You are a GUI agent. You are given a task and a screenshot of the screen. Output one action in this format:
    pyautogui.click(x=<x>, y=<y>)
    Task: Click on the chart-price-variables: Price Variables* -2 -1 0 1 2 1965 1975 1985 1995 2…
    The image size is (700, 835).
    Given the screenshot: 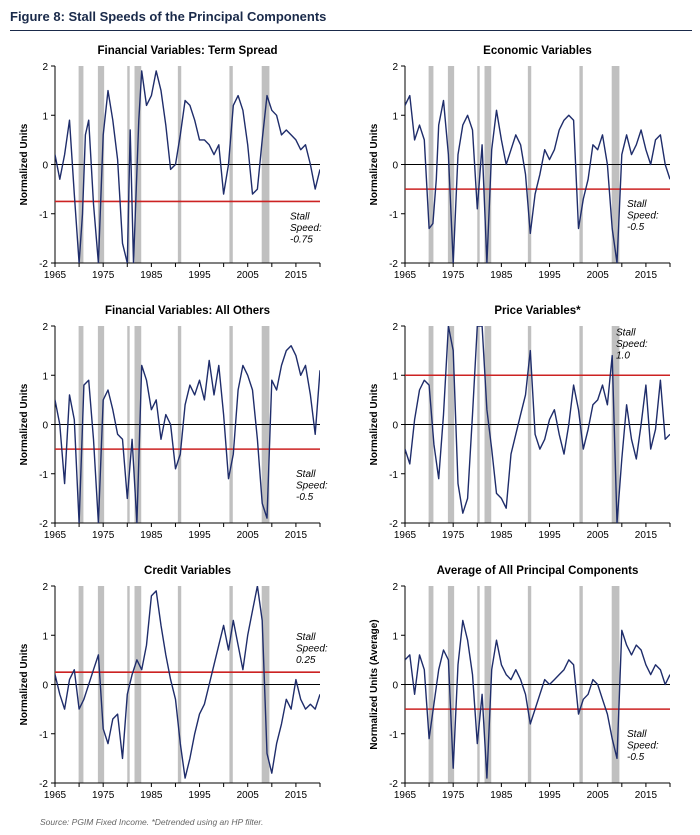 What is the action you would take?
    pyautogui.click(x=520, y=423)
    